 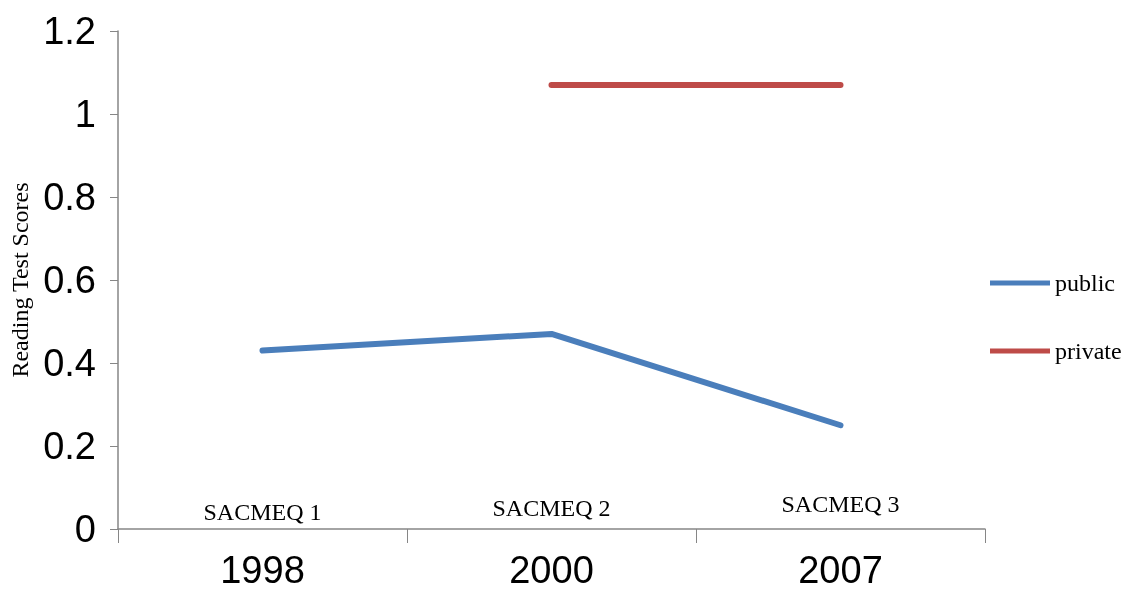 What do you see at coordinates (69, 280) in the screenshot?
I see `y-tick-label: 0.6` at bounding box center [69, 280].